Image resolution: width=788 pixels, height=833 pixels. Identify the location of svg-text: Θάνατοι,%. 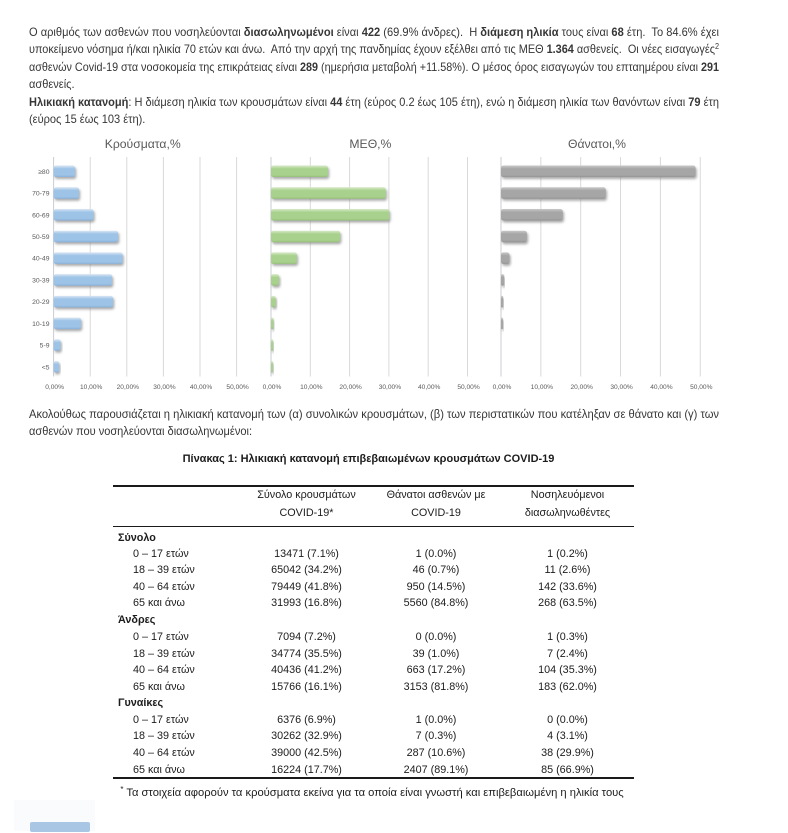
(597, 144).